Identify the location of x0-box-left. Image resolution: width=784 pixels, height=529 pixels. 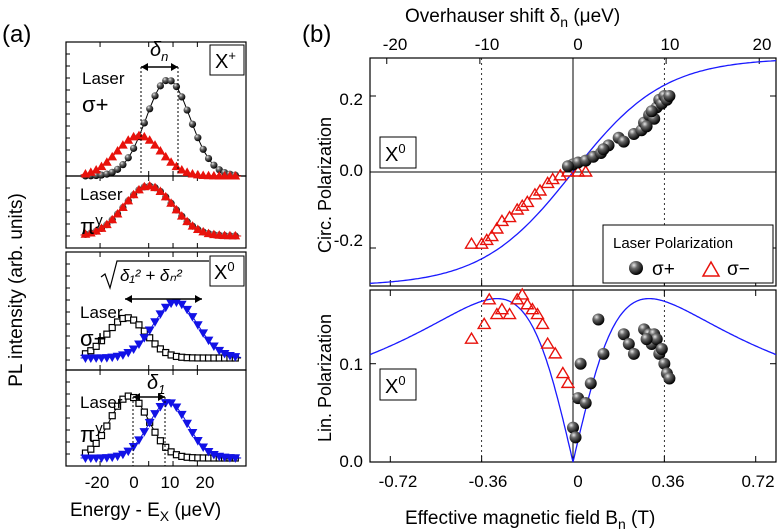
(227, 271).